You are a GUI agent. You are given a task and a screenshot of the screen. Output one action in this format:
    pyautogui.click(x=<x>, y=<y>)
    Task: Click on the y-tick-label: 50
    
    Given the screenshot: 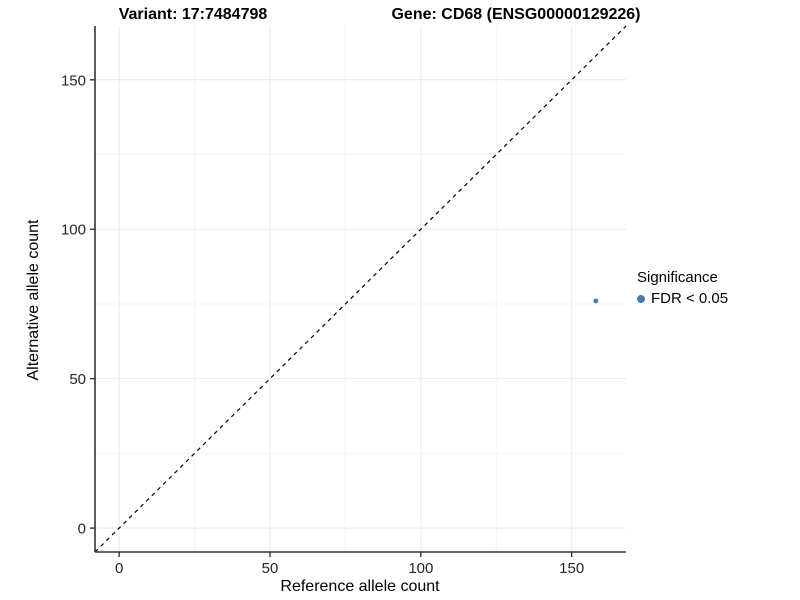 What is the action you would take?
    pyautogui.click(x=77, y=379)
    